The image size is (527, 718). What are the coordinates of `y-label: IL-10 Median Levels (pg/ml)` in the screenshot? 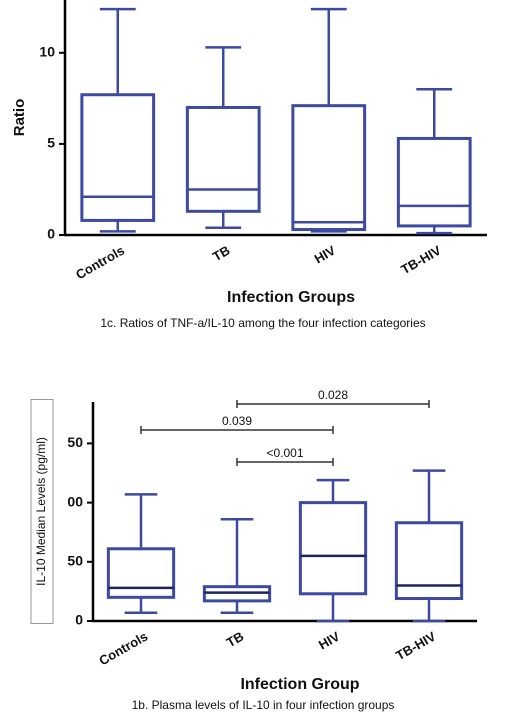 It's located at (41, 511).